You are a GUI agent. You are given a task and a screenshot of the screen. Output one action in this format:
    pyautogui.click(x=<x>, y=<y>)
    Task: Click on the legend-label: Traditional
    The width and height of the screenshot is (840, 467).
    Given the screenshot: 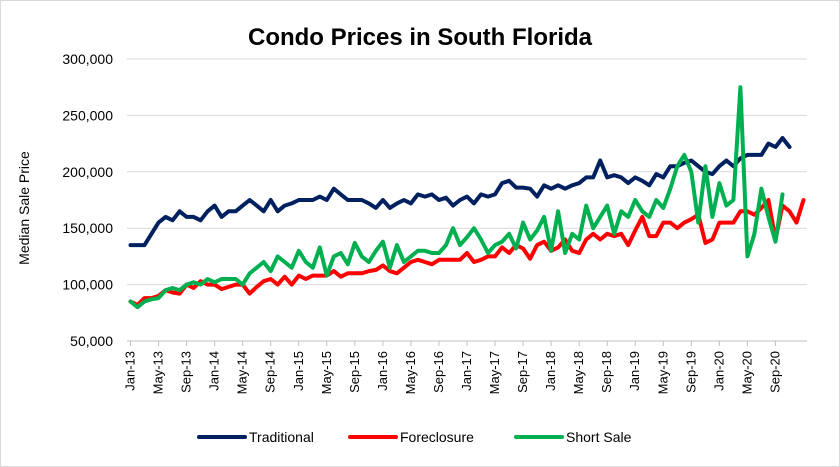 What is the action you would take?
    pyautogui.click(x=281, y=437)
    